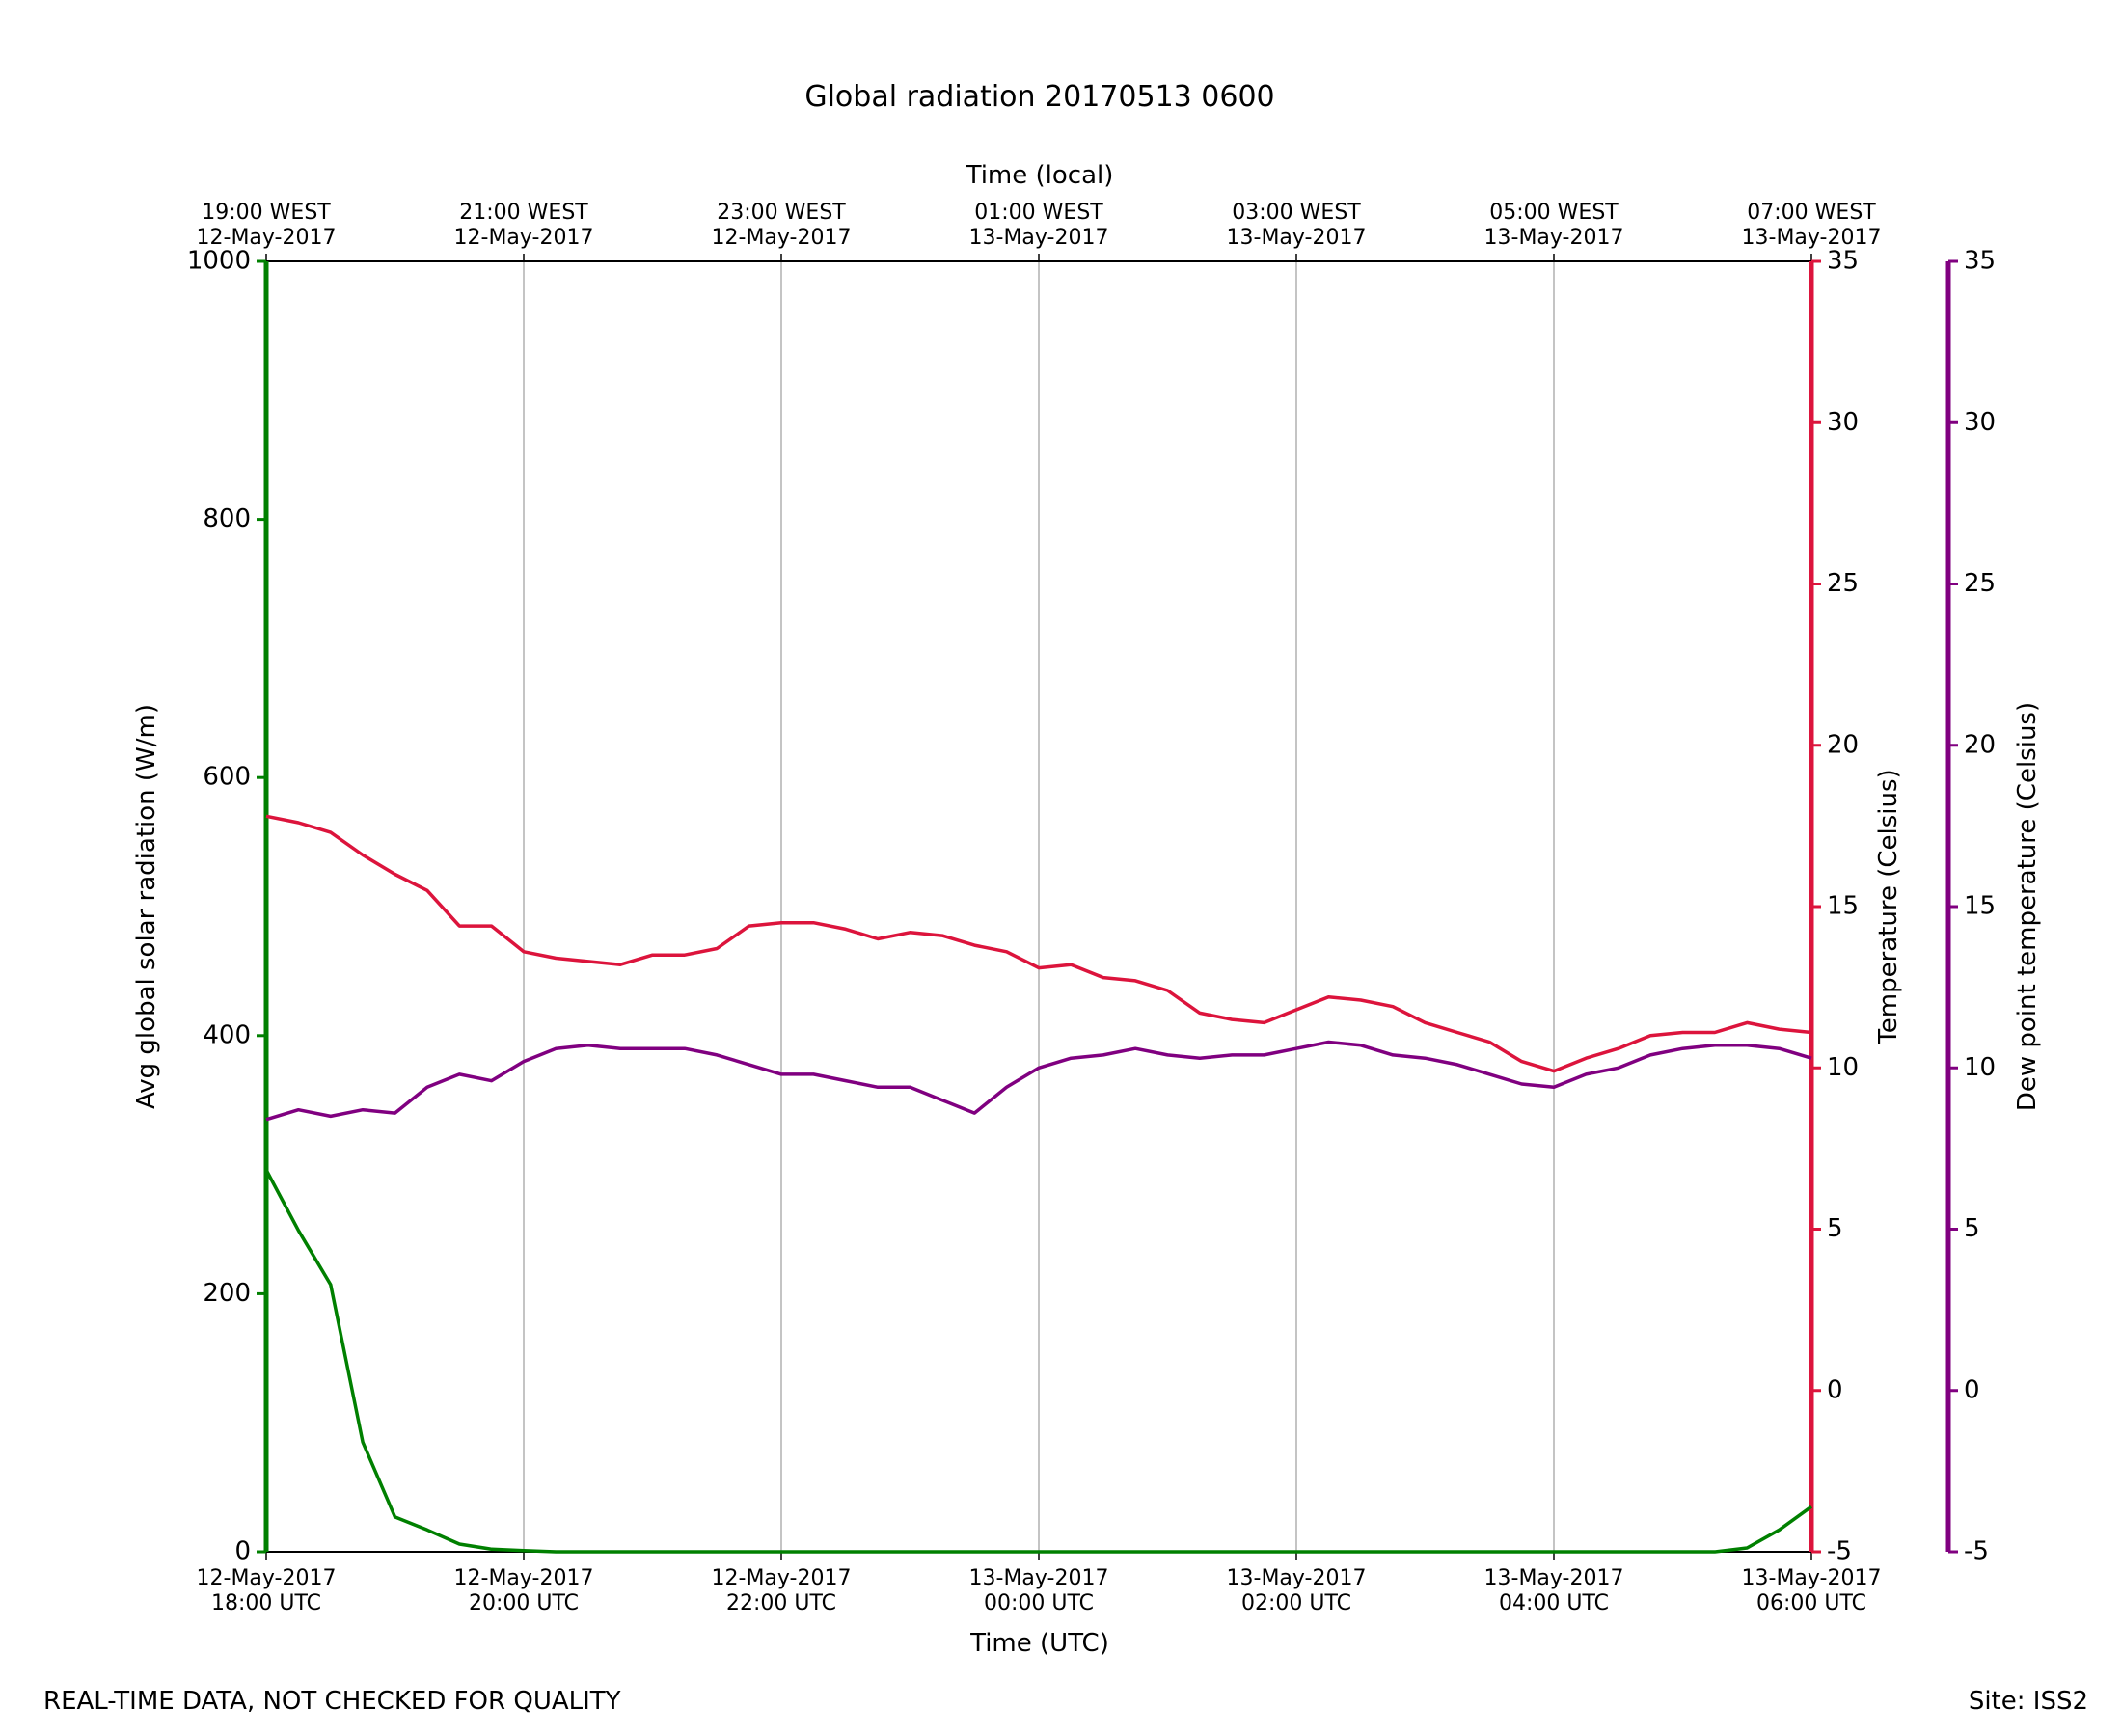 Image resolution: width=2122 pixels, height=1736 pixels. What do you see at coordinates (1980, 261) in the screenshot?
I see `y3-tick-label: 35` at bounding box center [1980, 261].